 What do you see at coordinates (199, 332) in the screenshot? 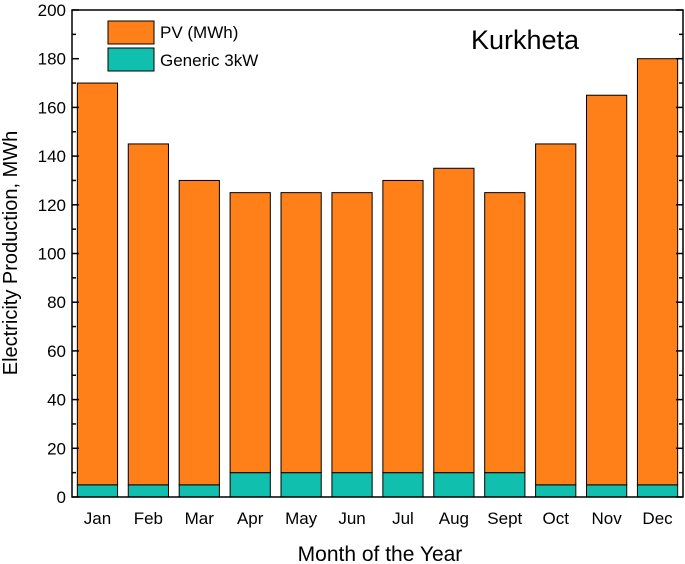
I see `bar-mar-pv-mwh` at bounding box center [199, 332].